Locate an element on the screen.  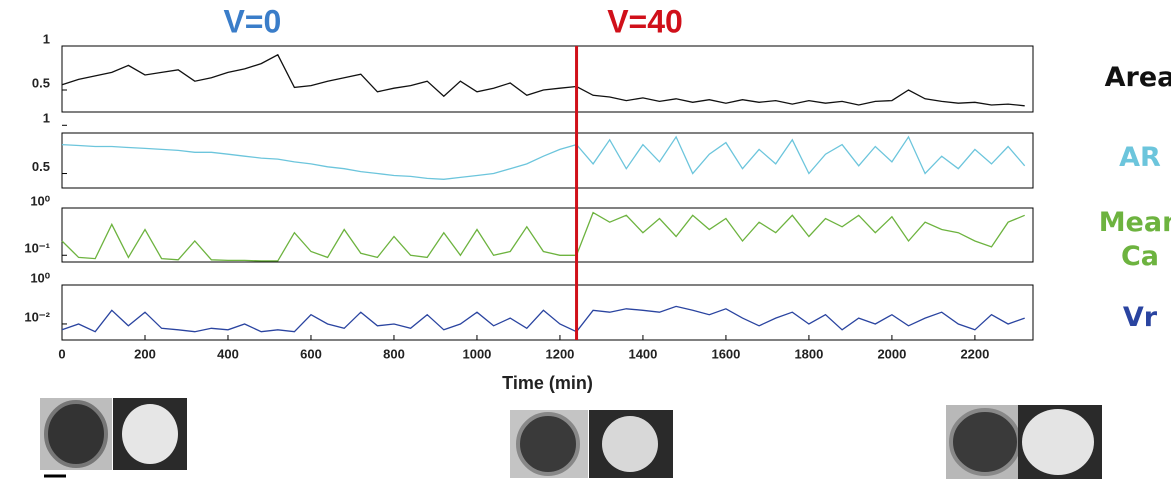
x-tick-label: 1800 is located at coordinates (808, 353).